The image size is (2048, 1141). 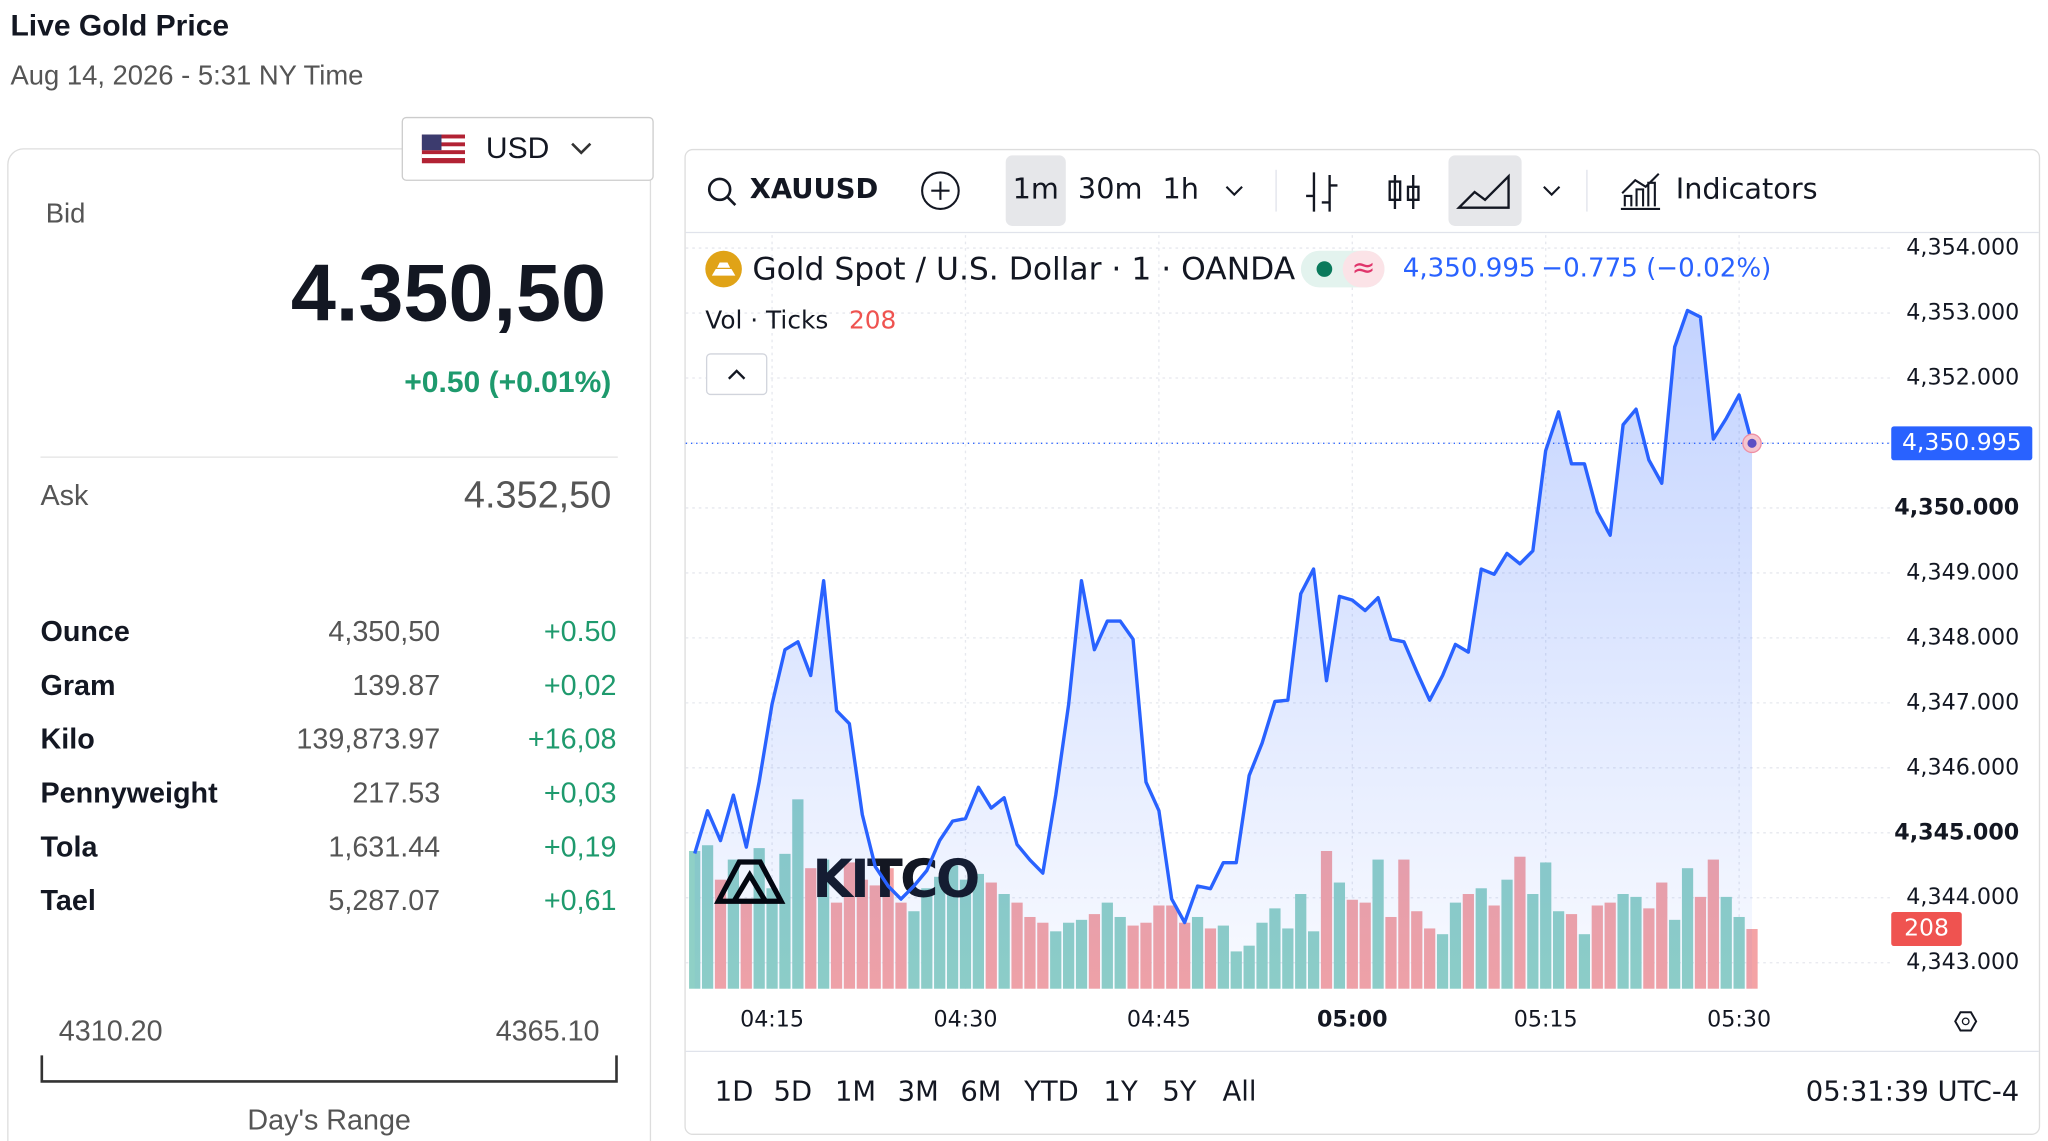 What do you see at coordinates (580, 847) in the screenshot?
I see `unit-change: +0,19` at bounding box center [580, 847].